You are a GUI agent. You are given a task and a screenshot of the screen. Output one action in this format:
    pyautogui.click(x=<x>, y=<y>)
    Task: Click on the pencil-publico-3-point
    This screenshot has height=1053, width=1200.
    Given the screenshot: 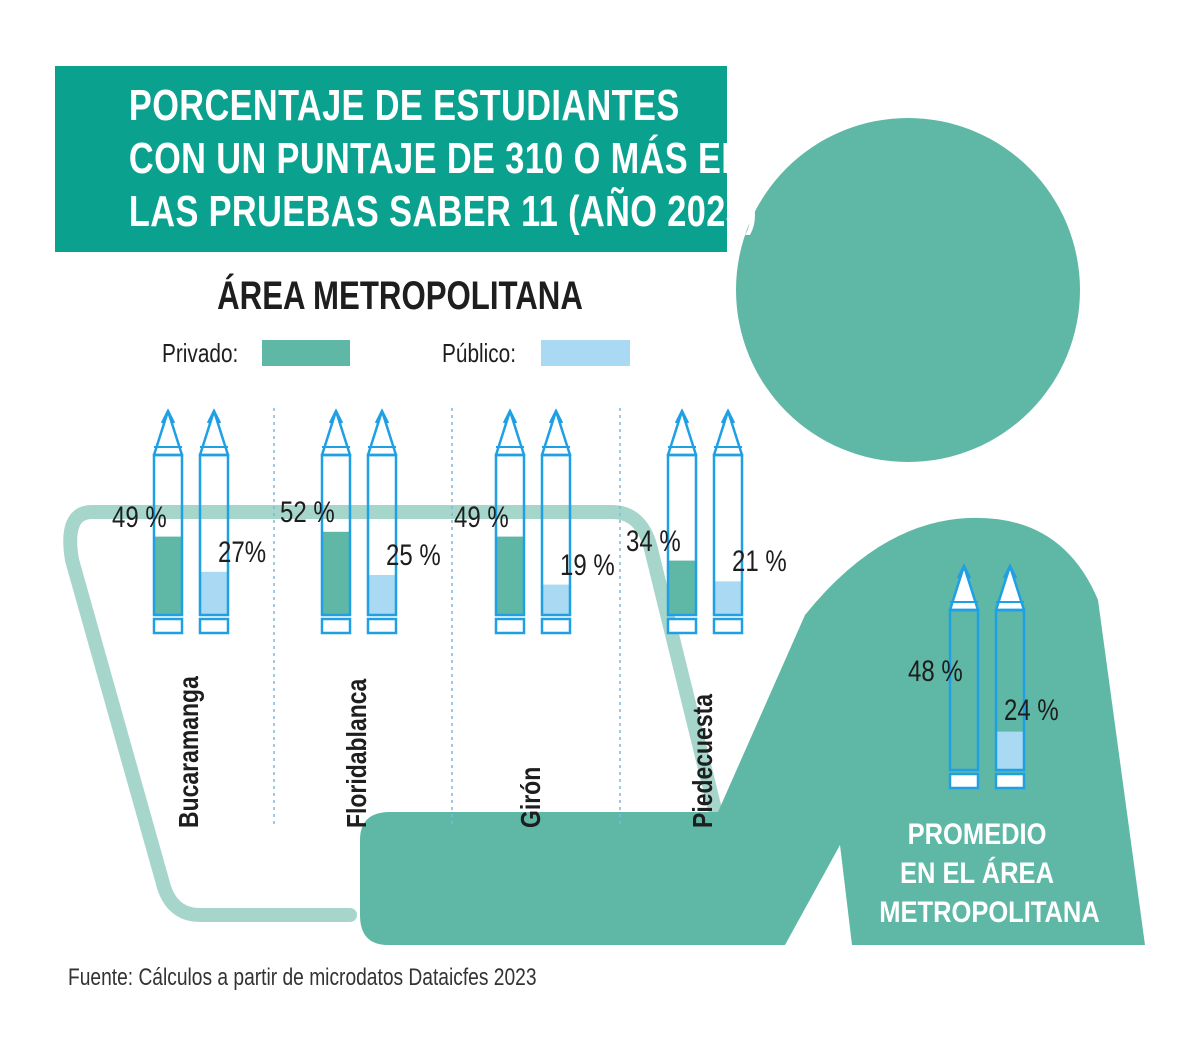 What is the action you would take?
    pyautogui.click(x=556, y=416)
    